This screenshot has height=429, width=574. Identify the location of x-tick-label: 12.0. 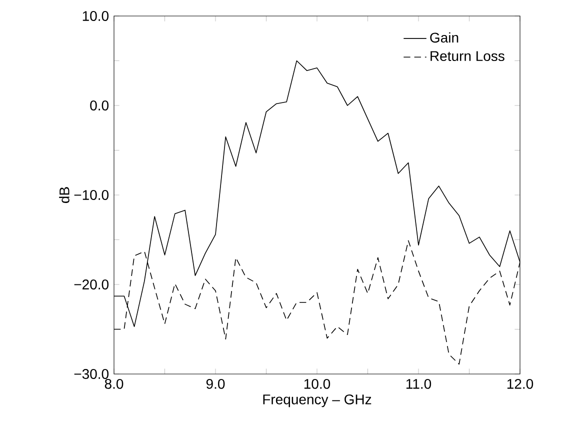
(520, 383).